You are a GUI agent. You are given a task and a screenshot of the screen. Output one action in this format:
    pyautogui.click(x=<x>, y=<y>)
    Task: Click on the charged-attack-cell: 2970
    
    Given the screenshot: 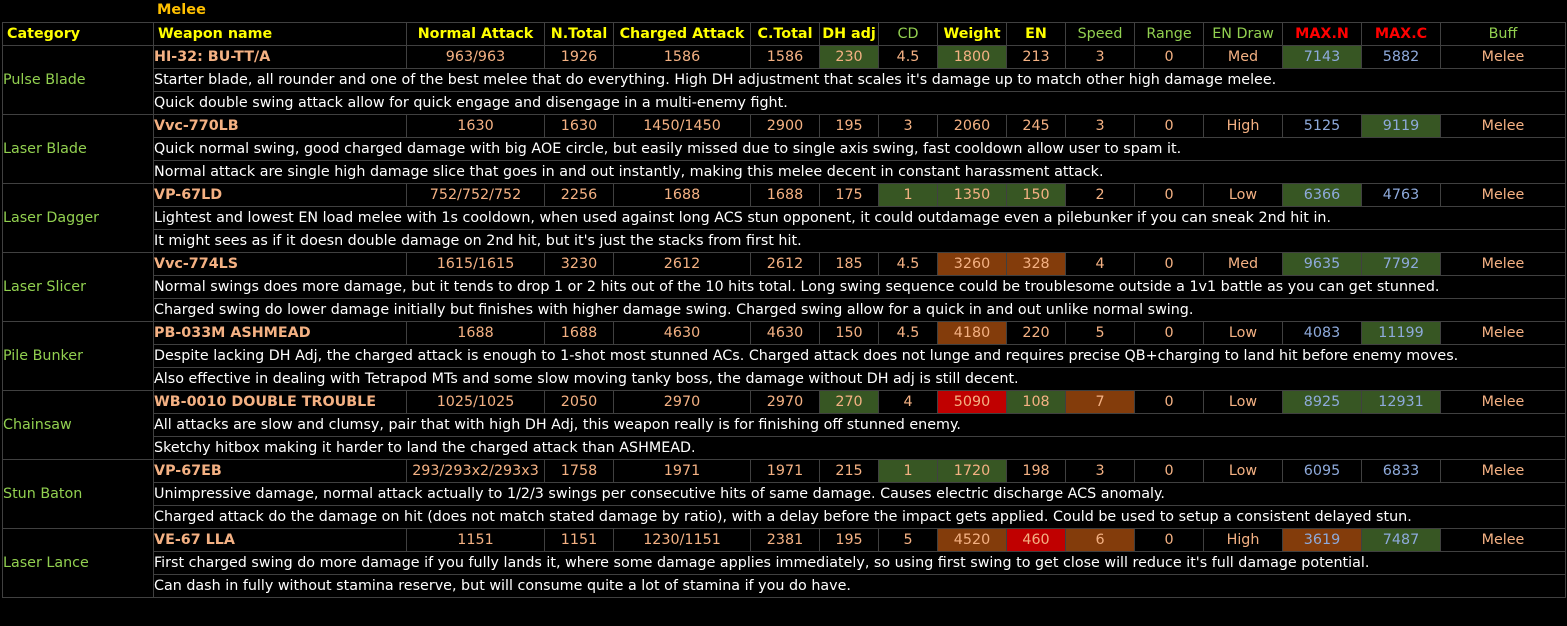 What is the action you would take?
    pyautogui.click(x=682, y=402)
    